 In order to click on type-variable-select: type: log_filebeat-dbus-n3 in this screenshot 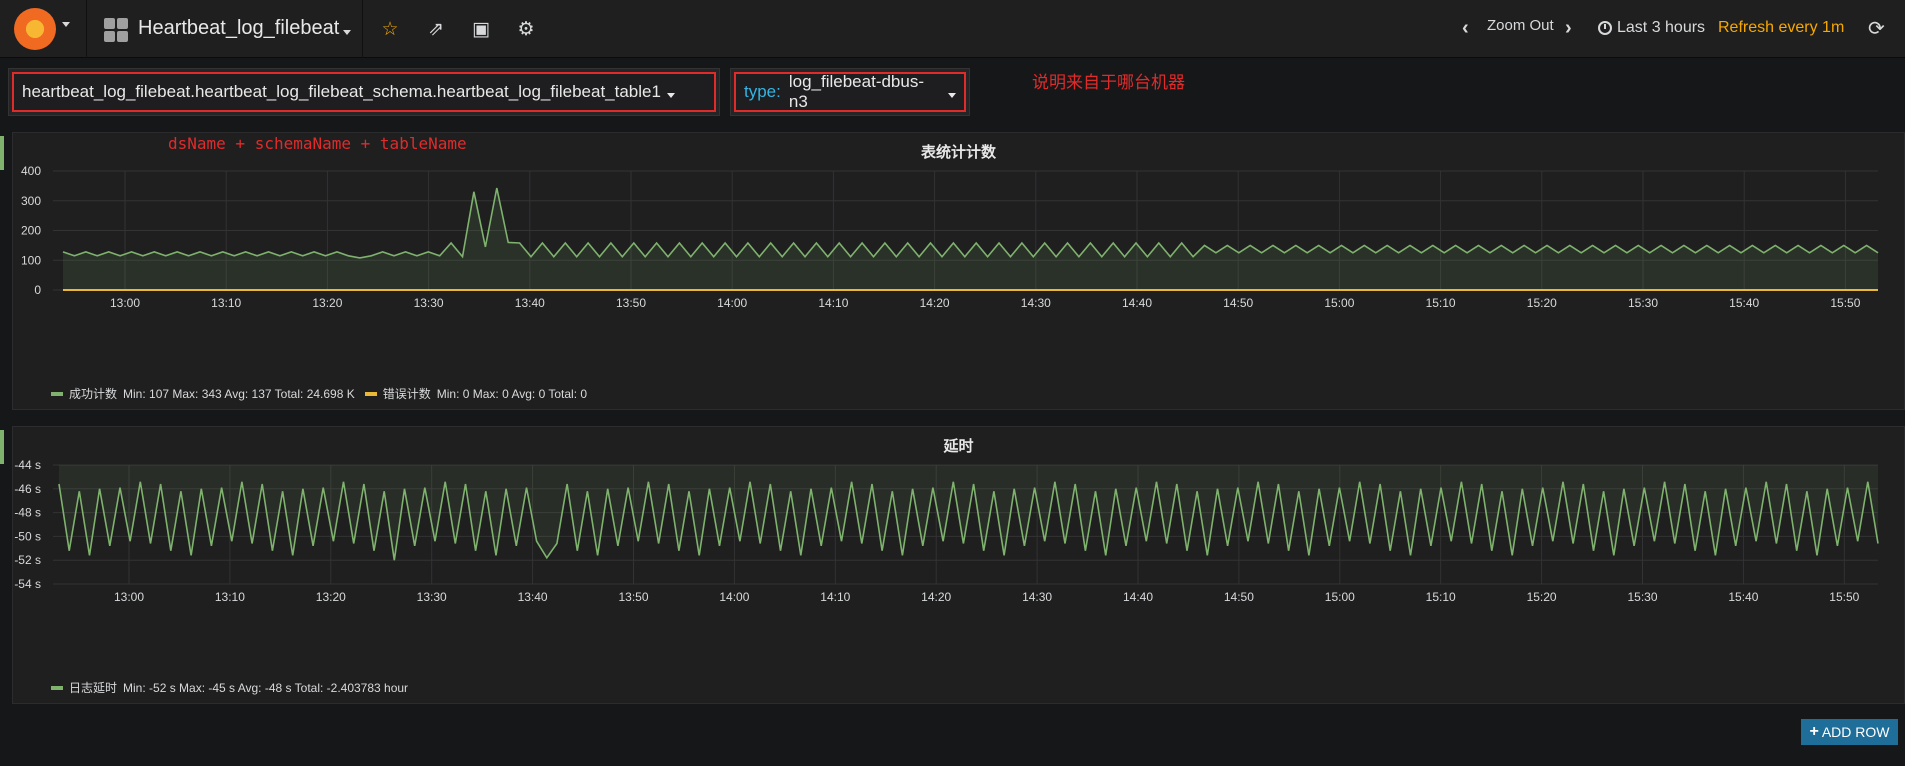, I will do `click(850, 92)`.